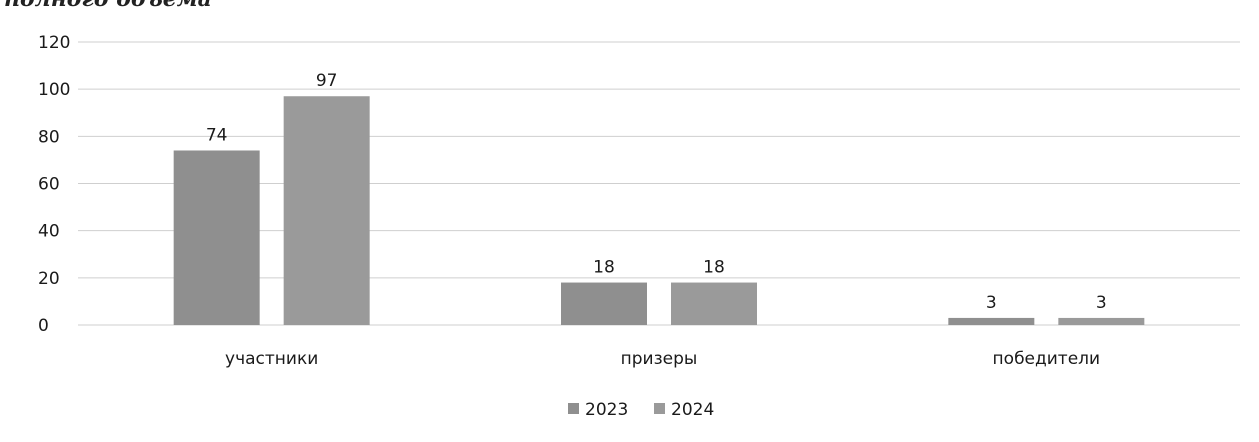  What do you see at coordinates (659, 408) in the screenshot?
I see `legend-swatch-2024` at bounding box center [659, 408].